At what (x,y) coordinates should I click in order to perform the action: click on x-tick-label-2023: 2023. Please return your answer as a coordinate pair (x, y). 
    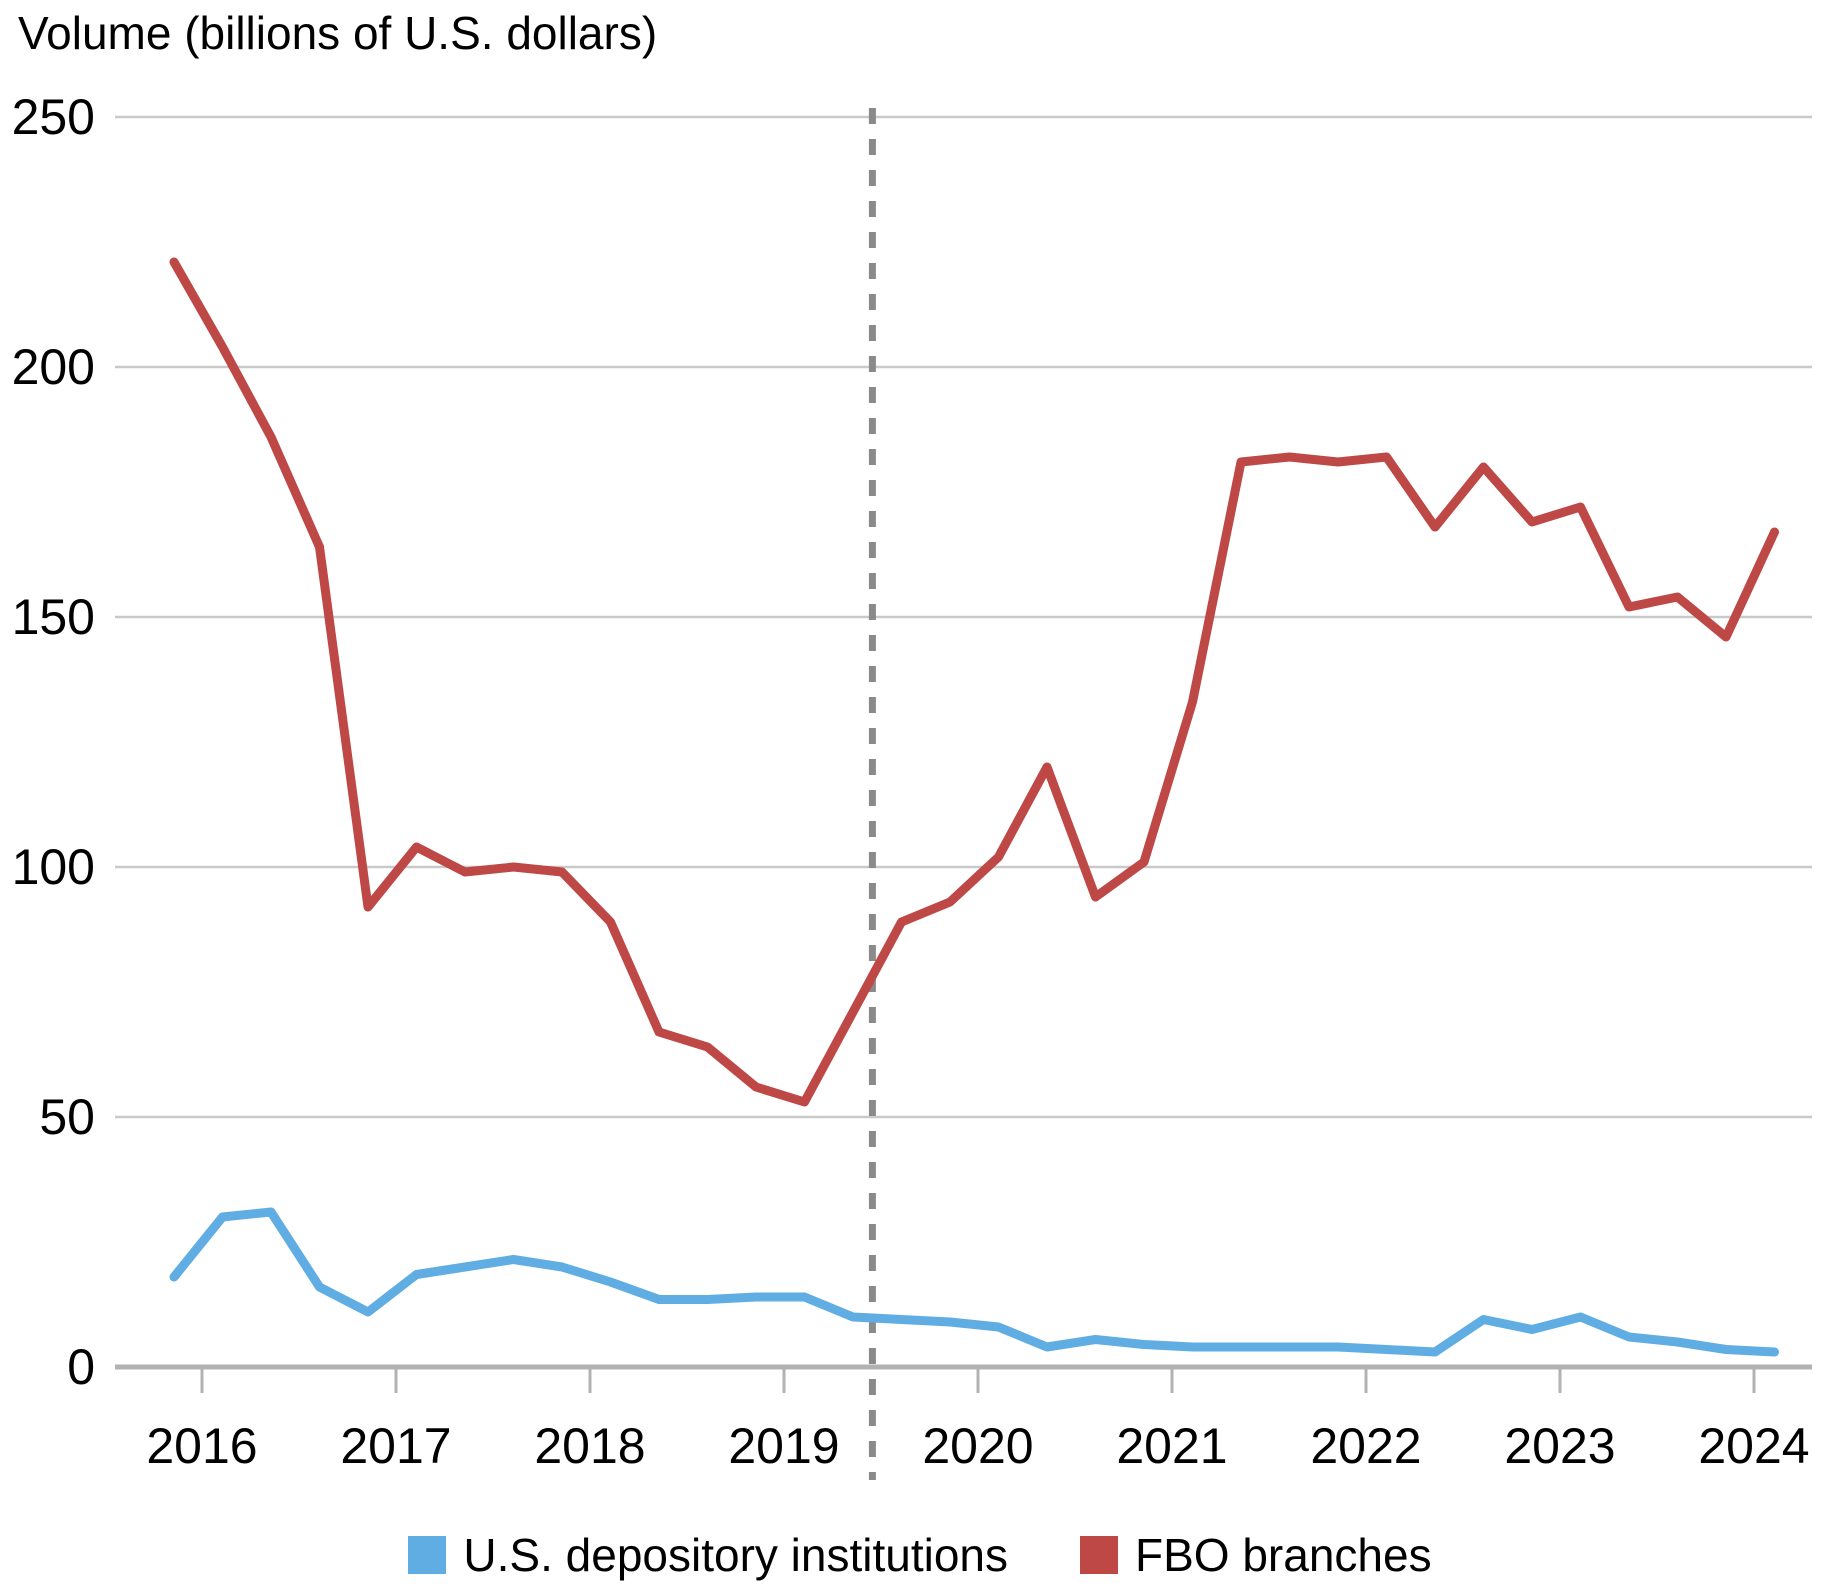
    Looking at the image, I should click on (1559, 1446).